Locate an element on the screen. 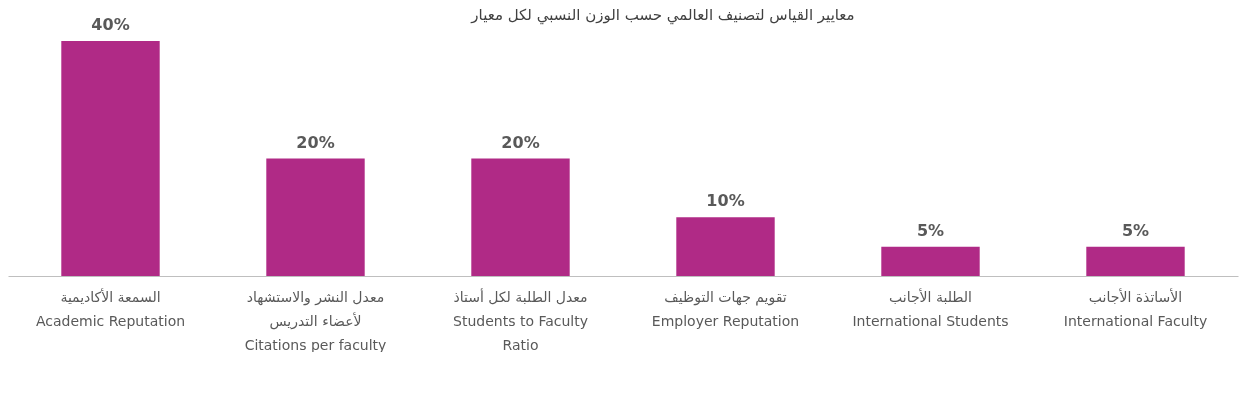 The height and width of the screenshot is (406, 1246). data-label: 40% is located at coordinates (110, 24).